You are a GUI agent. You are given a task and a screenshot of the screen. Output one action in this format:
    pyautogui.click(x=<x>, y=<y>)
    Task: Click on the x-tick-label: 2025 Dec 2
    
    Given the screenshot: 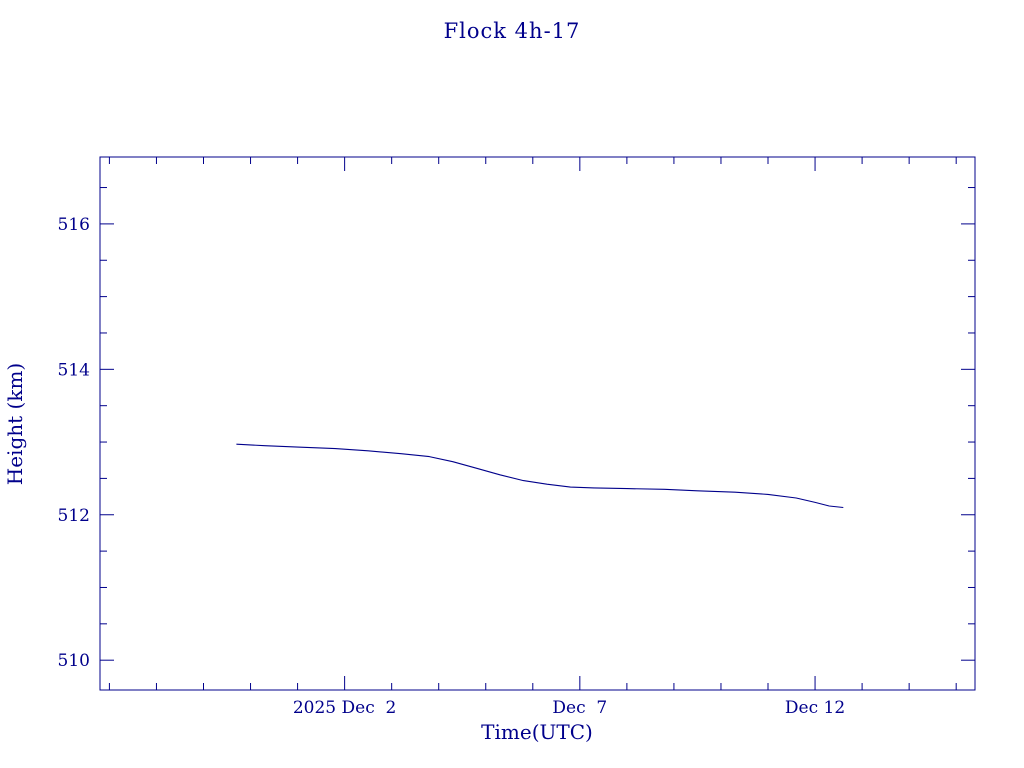 What is the action you would take?
    pyautogui.click(x=345, y=708)
    